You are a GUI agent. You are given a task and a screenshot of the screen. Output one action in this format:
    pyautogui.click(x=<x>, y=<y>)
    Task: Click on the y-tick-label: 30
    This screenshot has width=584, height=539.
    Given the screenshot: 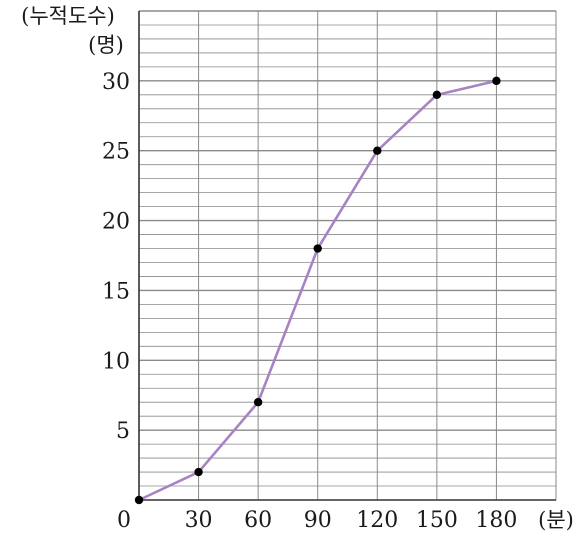 What is the action you would take?
    pyautogui.click(x=116, y=82)
    